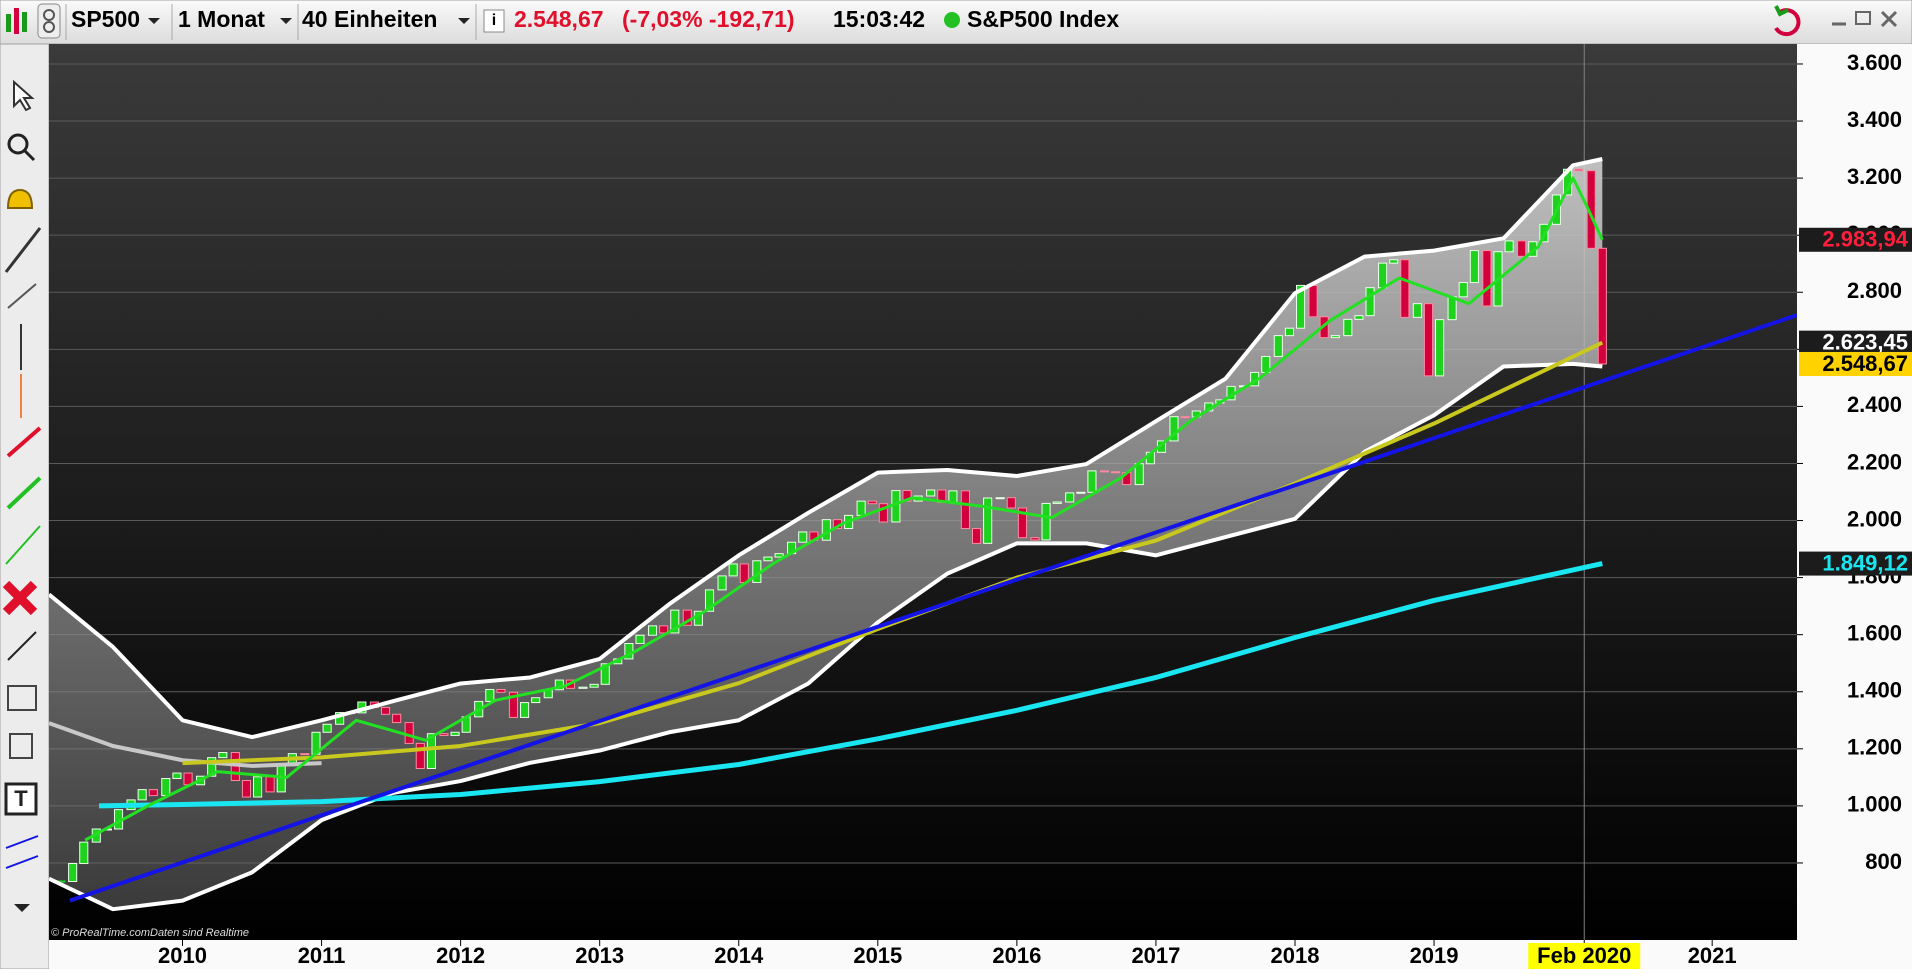  What do you see at coordinates (22, 495) in the screenshot?
I see `drawing-tools: T` at bounding box center [22, 495].